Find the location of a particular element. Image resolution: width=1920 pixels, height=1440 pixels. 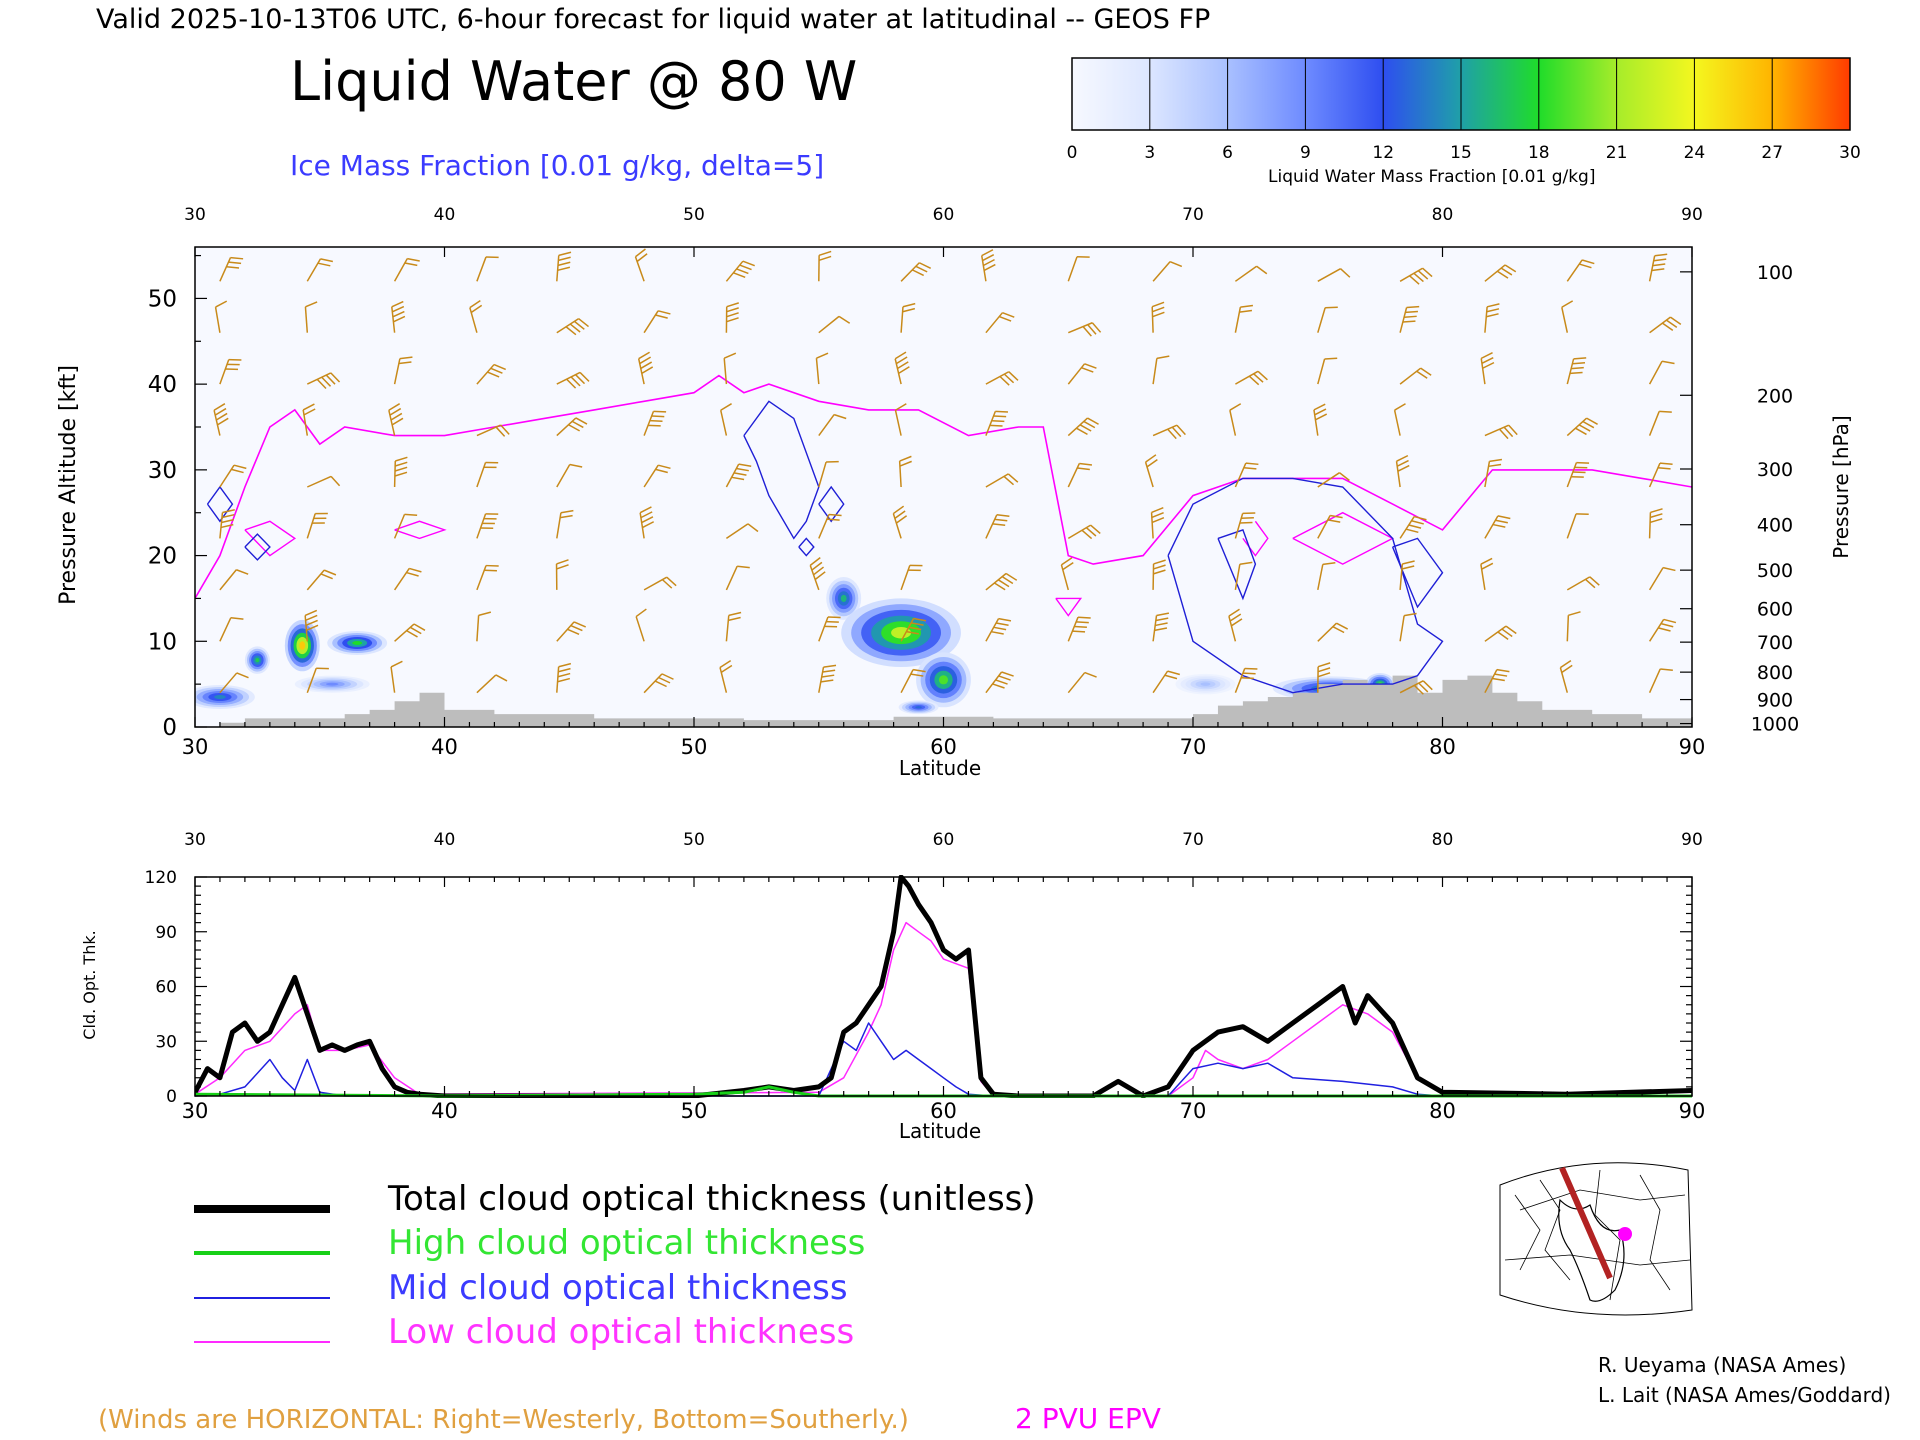

cot-x-tick-label-top: 70 is located at coordinates (1193, 840).